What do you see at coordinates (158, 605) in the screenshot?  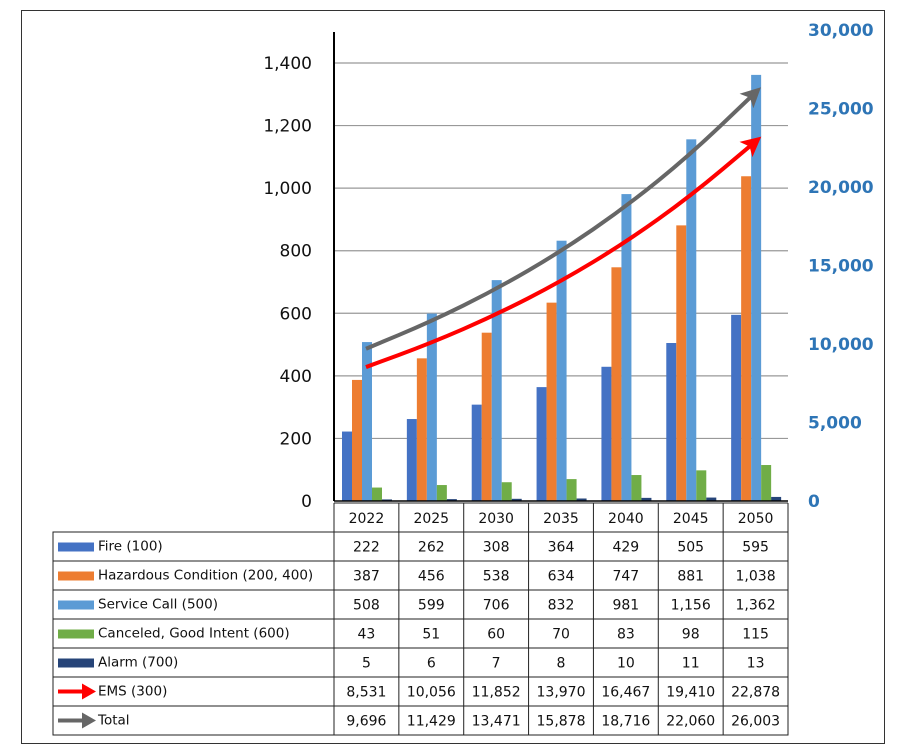 I see `legend-label: Service Call (500)` at bounding box center [158, 605].